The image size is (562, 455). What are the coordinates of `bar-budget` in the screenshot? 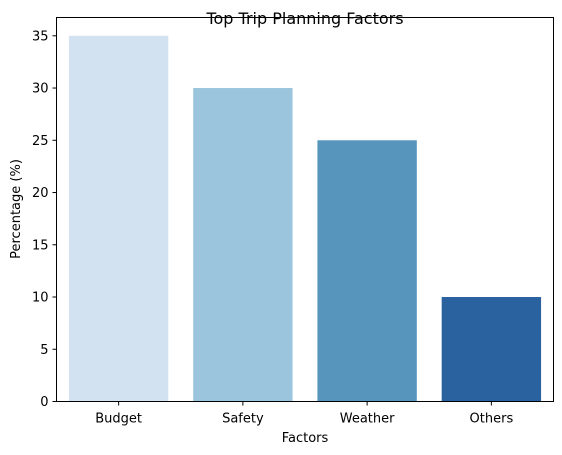 It's located at (118, 218).